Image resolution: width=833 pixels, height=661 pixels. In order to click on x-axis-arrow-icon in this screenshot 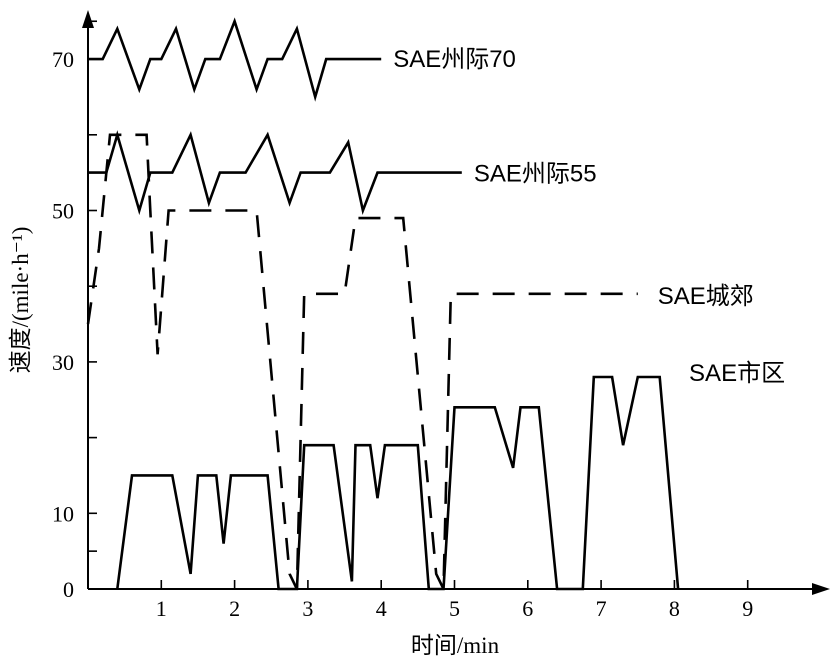, I will do `click(821, 589)`.